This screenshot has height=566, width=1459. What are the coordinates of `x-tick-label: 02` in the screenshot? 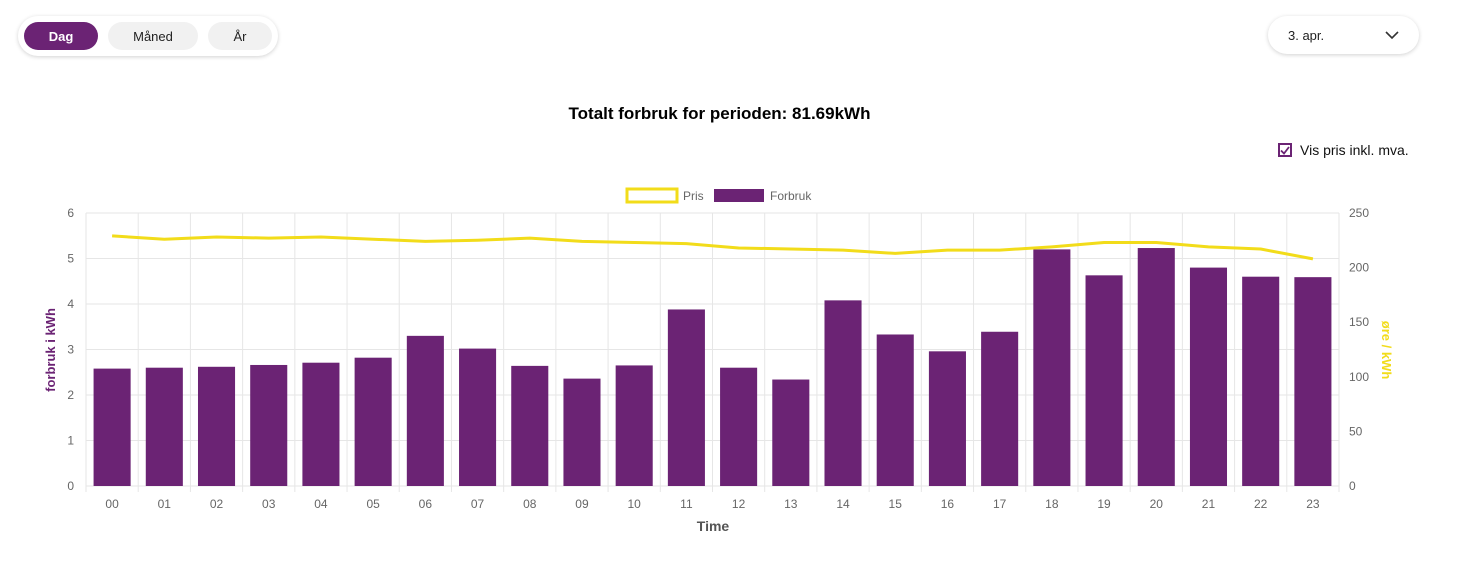 It's located at (217, 504).